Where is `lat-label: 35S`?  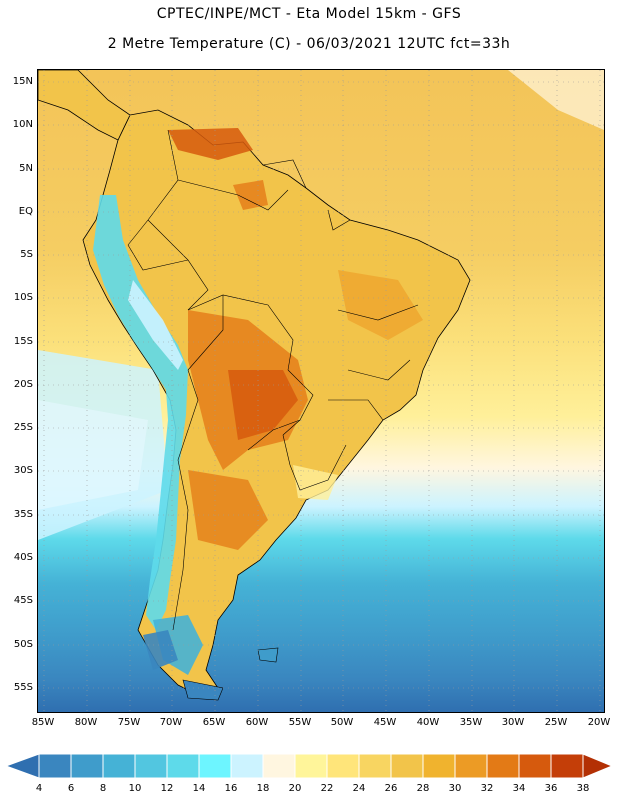
lat-label: 35S is located at coordinates (23, 514).